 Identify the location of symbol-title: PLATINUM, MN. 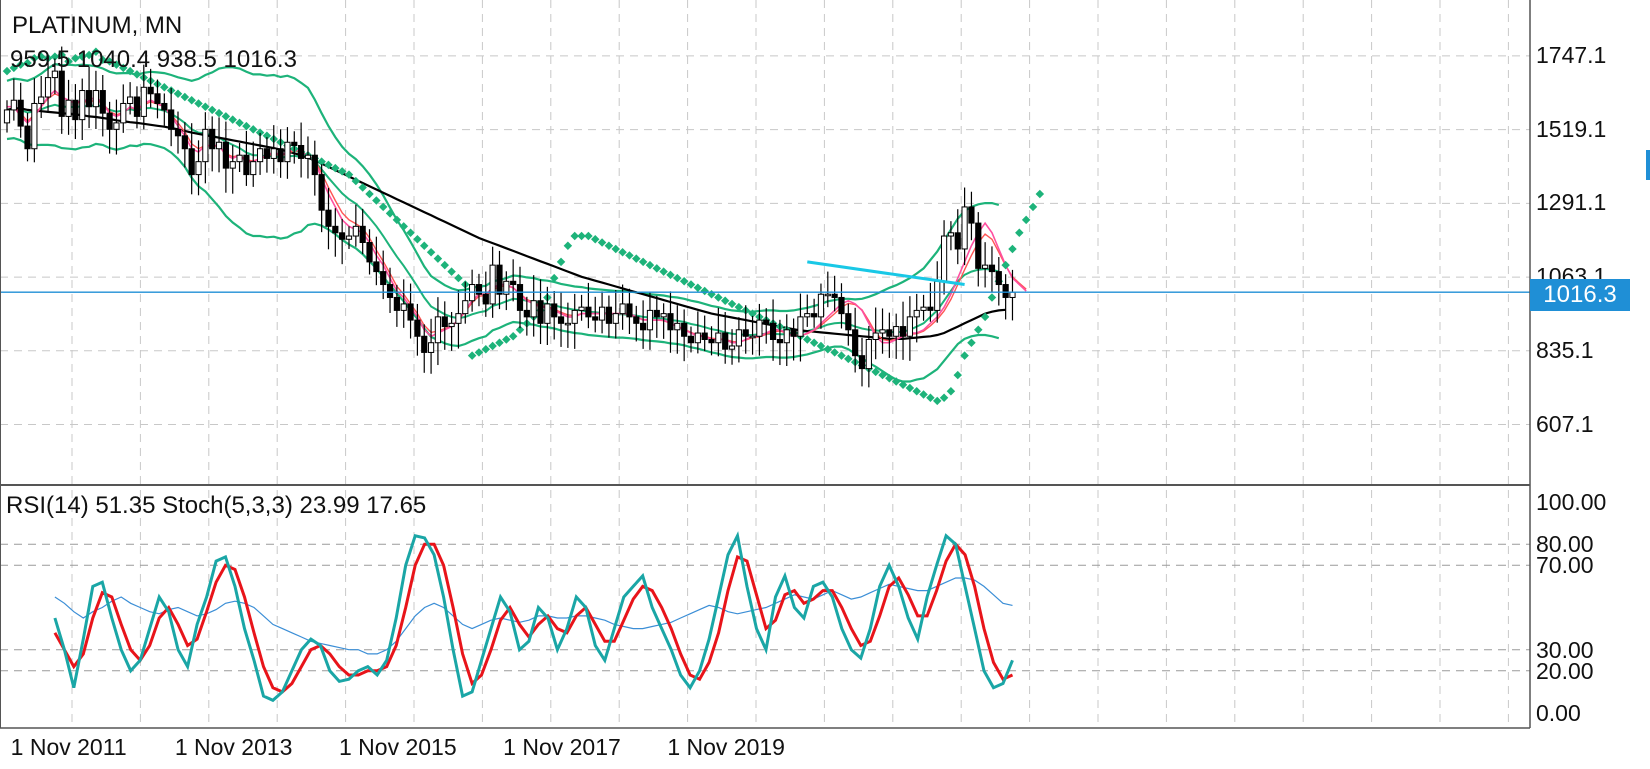
(97, 25).